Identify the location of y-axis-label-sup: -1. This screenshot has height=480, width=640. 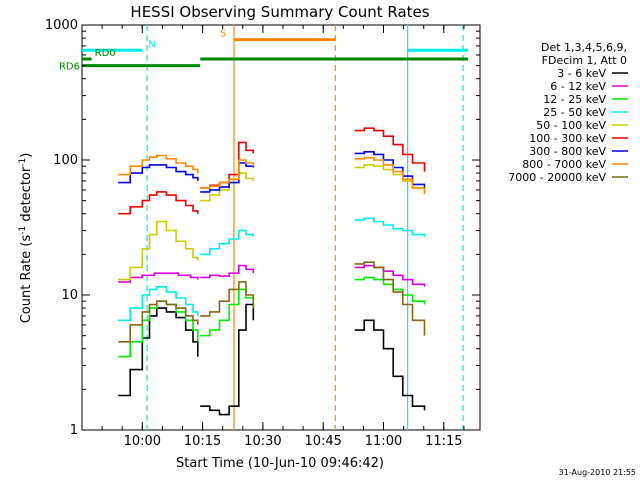
(23, 230).